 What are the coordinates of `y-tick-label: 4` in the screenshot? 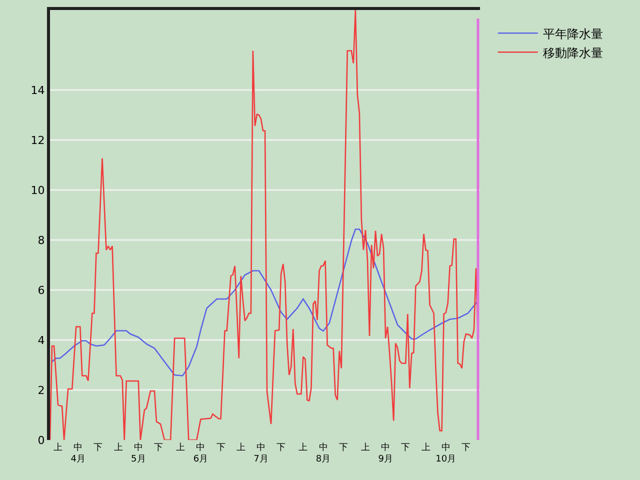 It's located at (41, 340).